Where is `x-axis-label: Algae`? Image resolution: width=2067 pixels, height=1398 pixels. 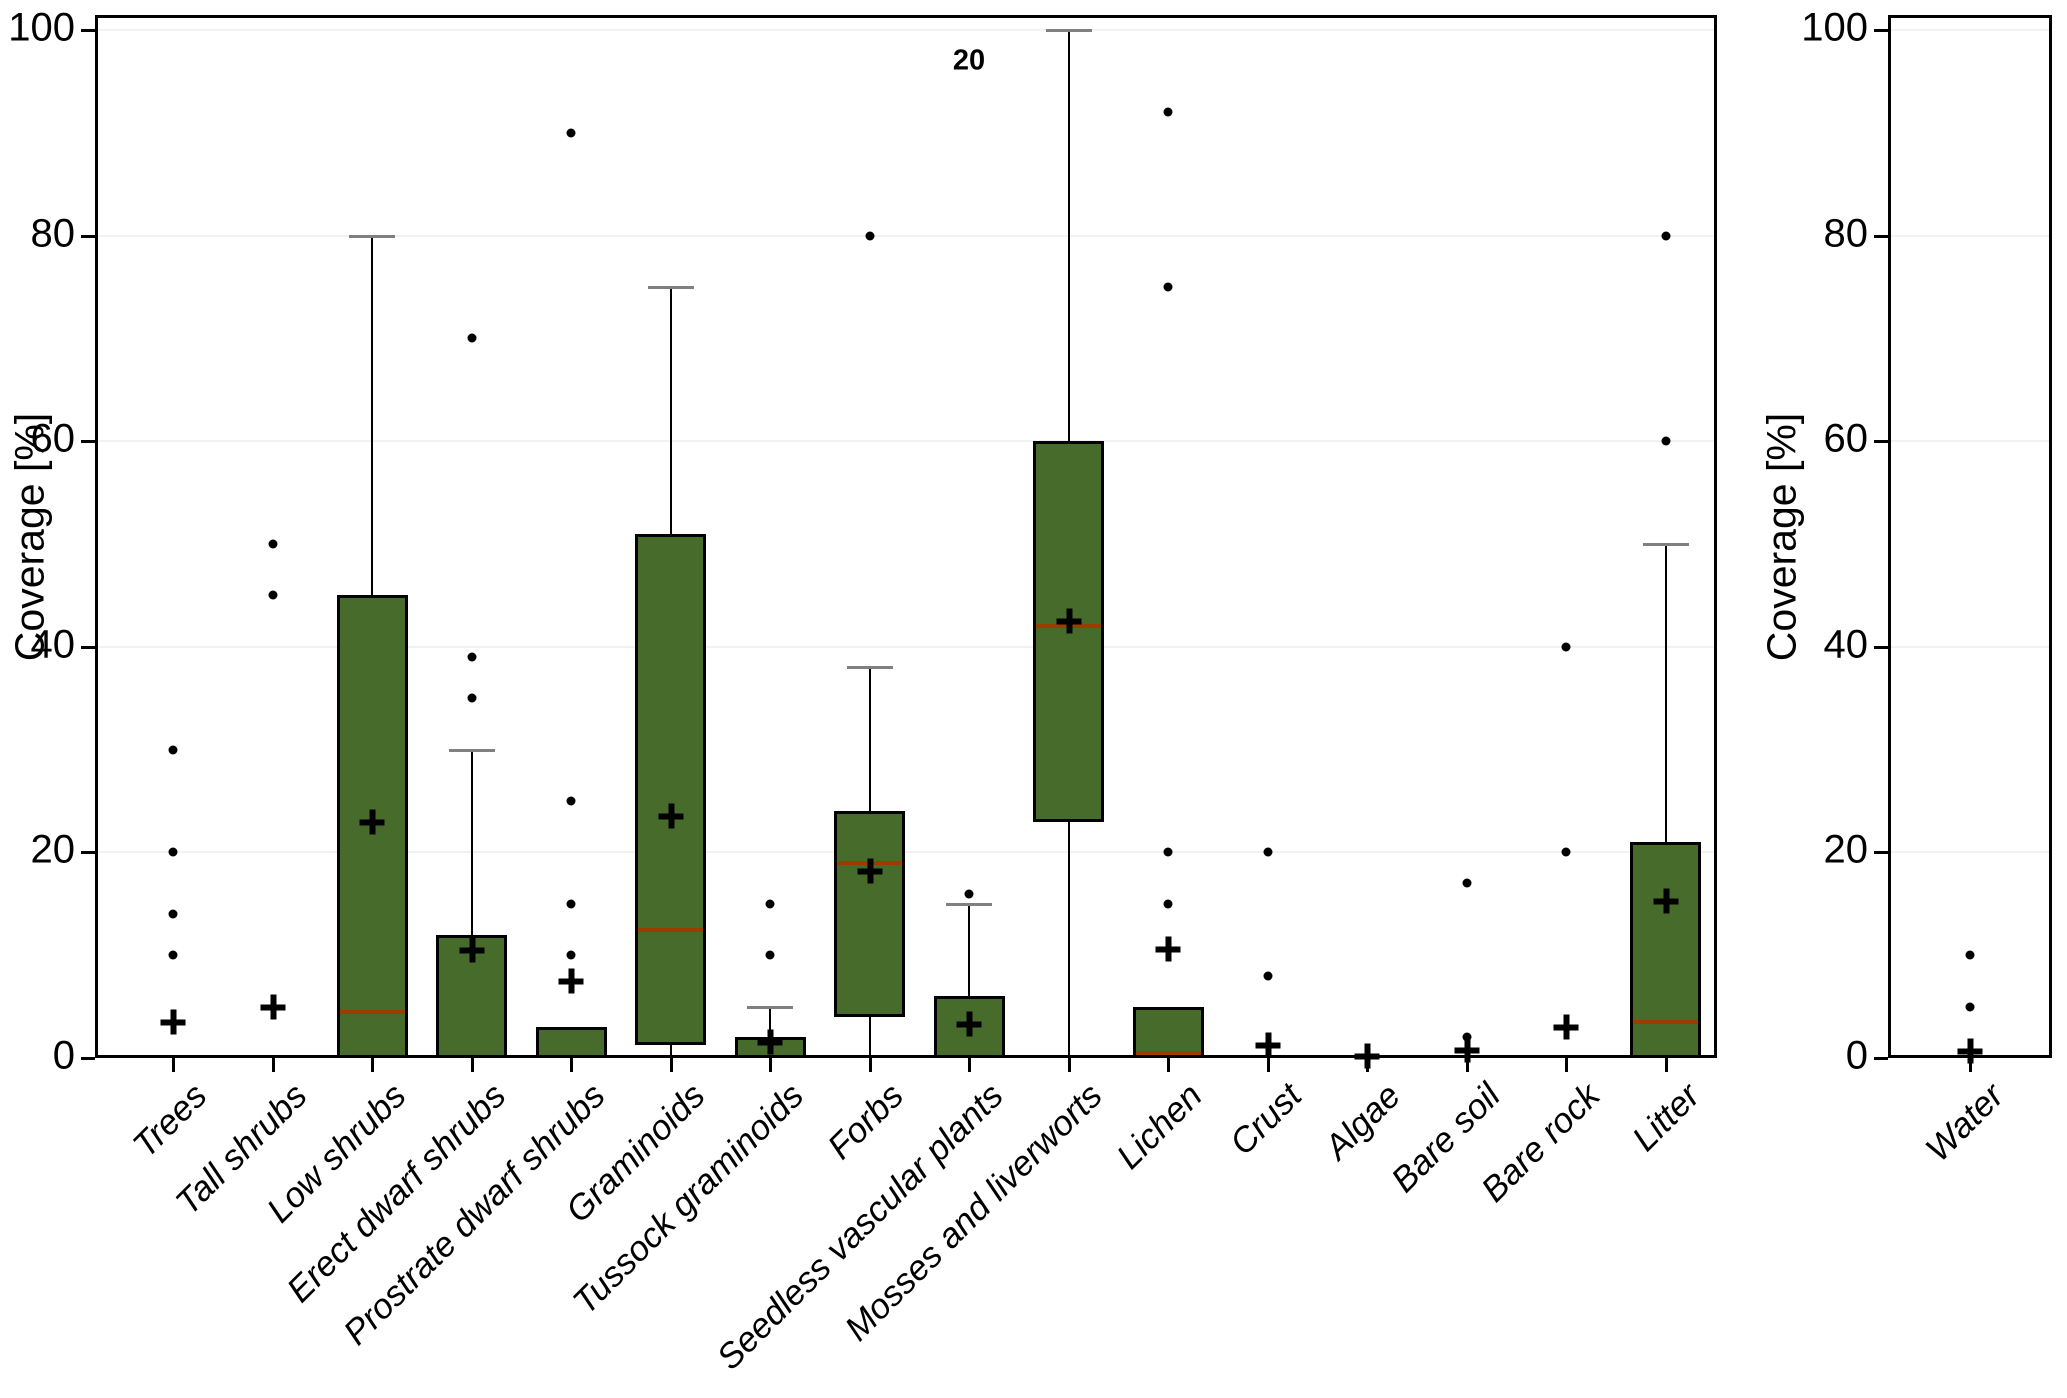
x-axis-label: Algae is located at coordinates (1363, 1121).